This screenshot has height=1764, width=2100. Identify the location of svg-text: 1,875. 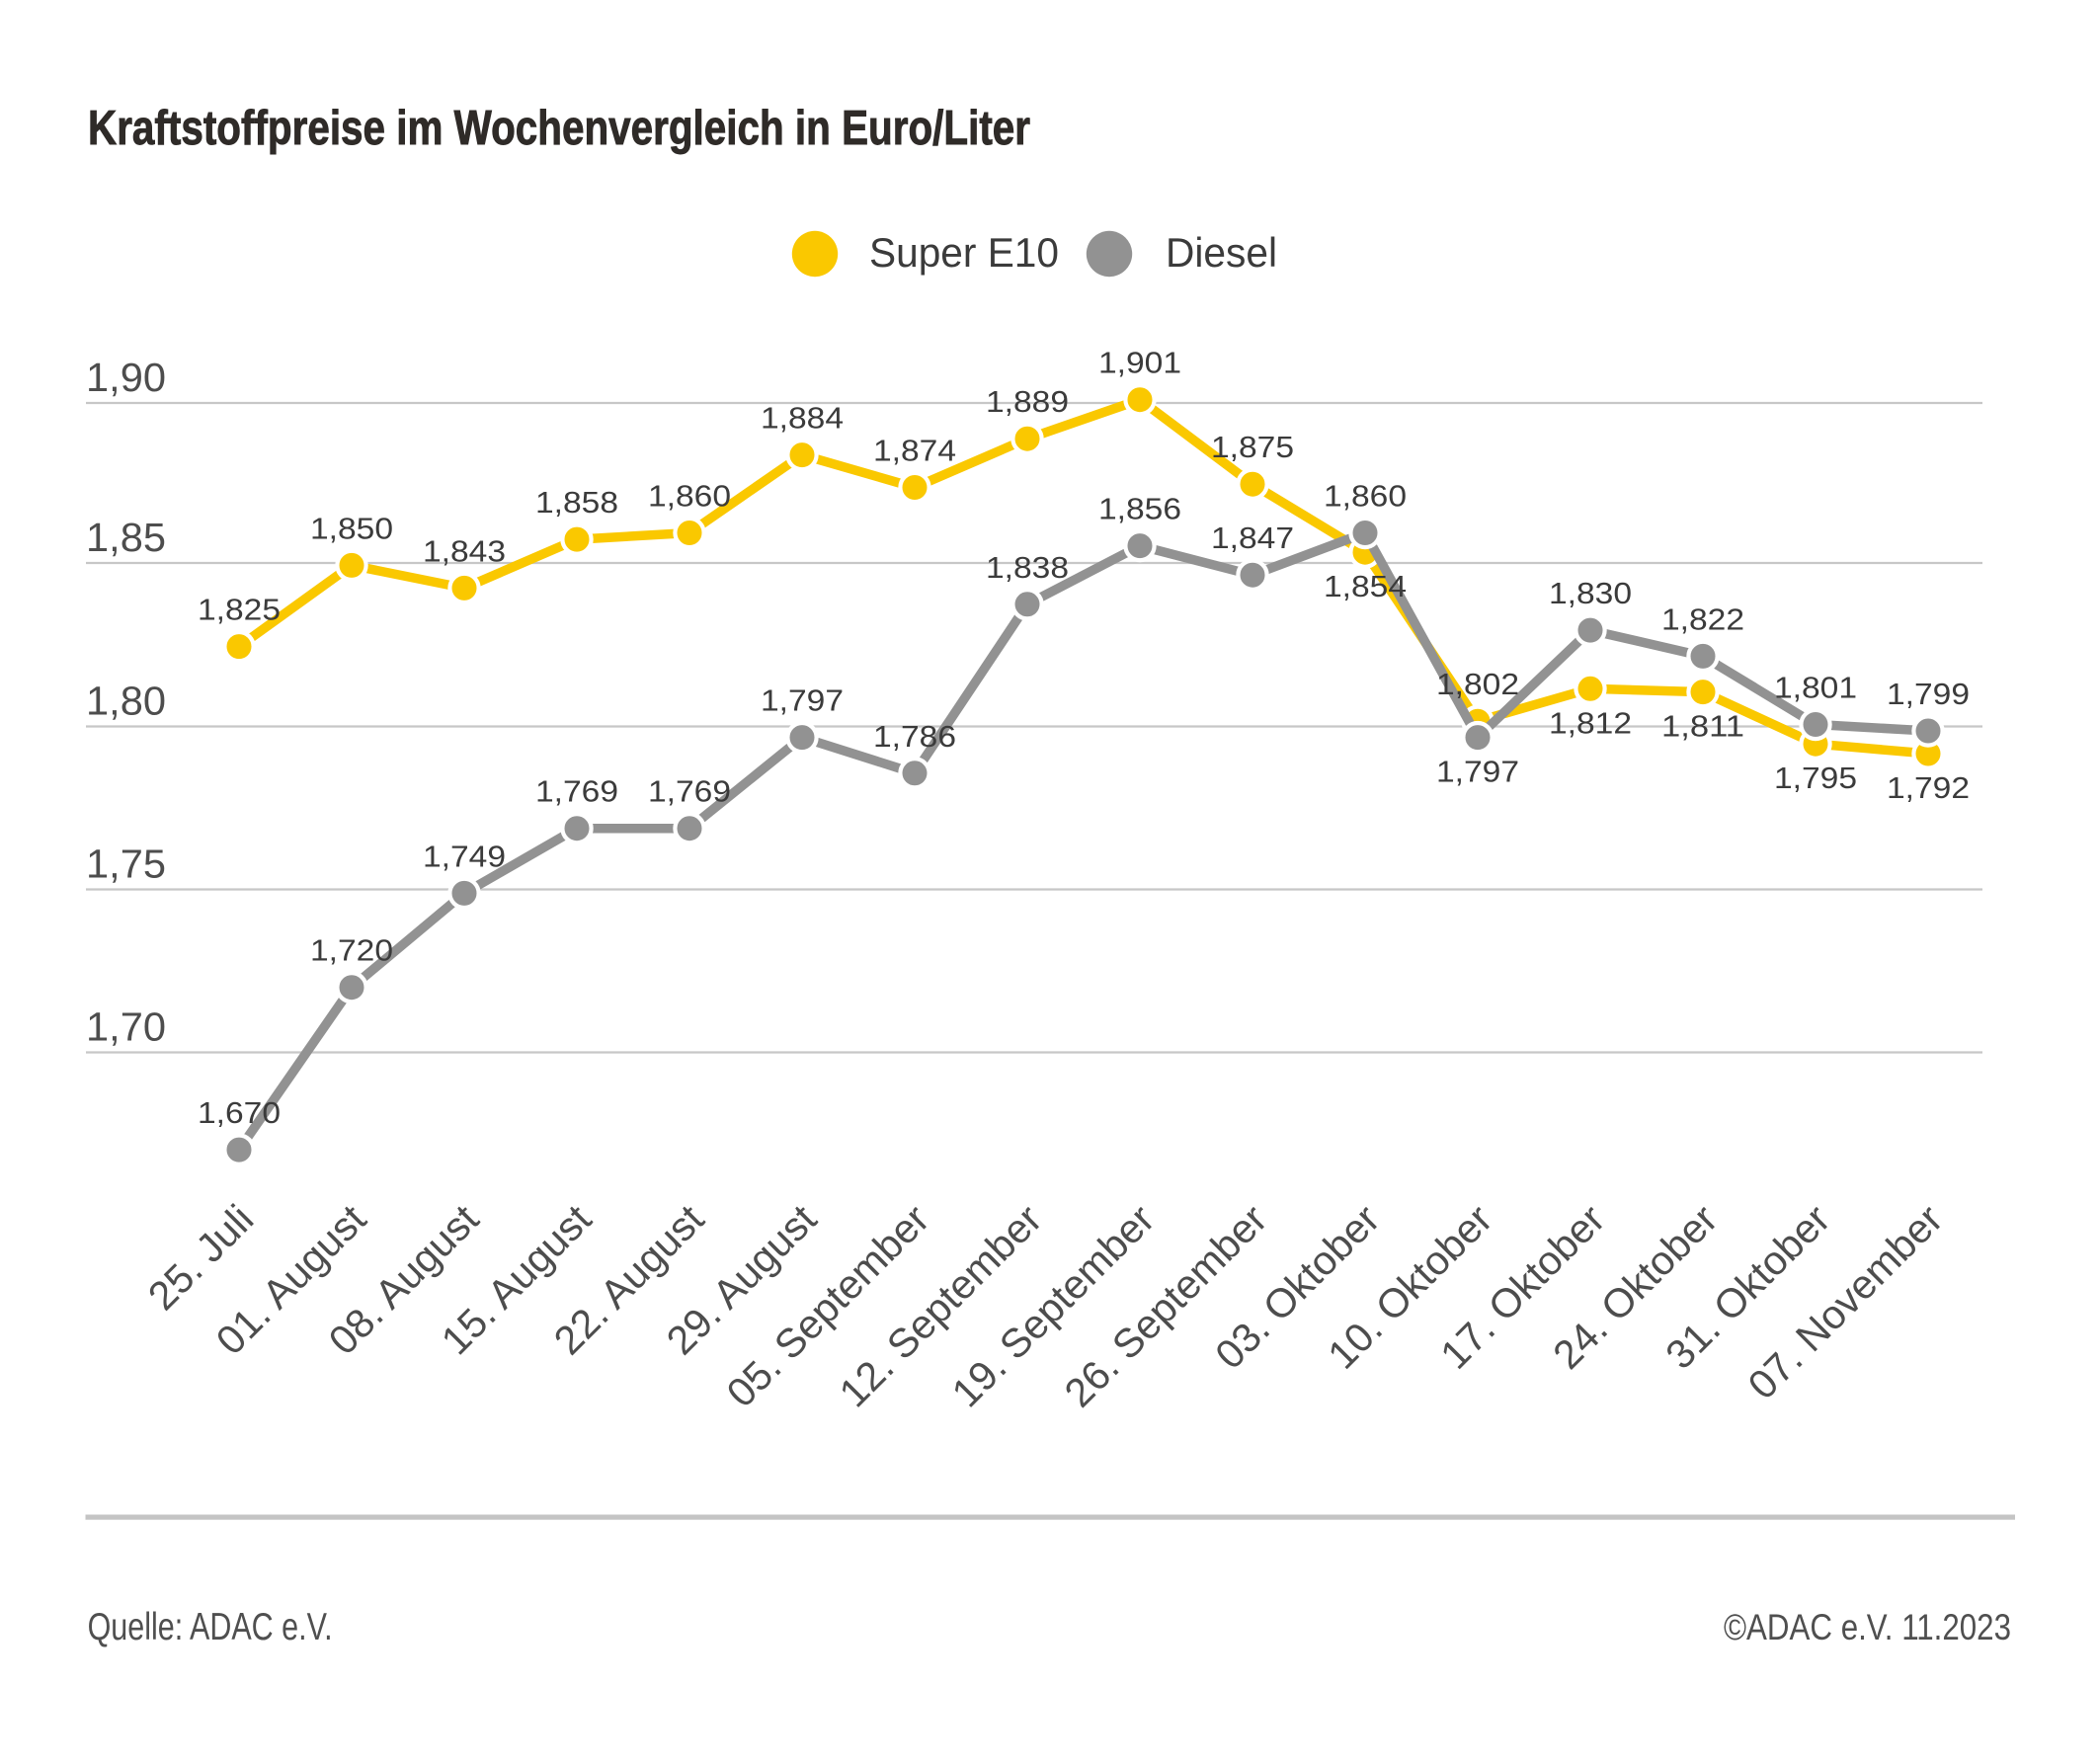
(1252, 447).